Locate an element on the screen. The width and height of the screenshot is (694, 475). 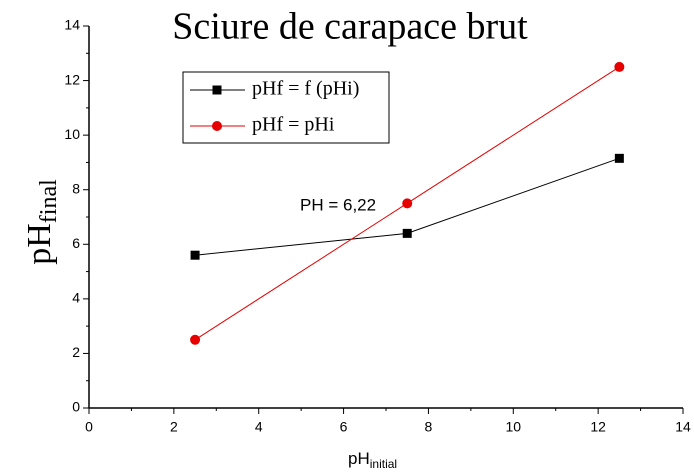
y-tick-label: 10 is located at coordinates (72, 134).